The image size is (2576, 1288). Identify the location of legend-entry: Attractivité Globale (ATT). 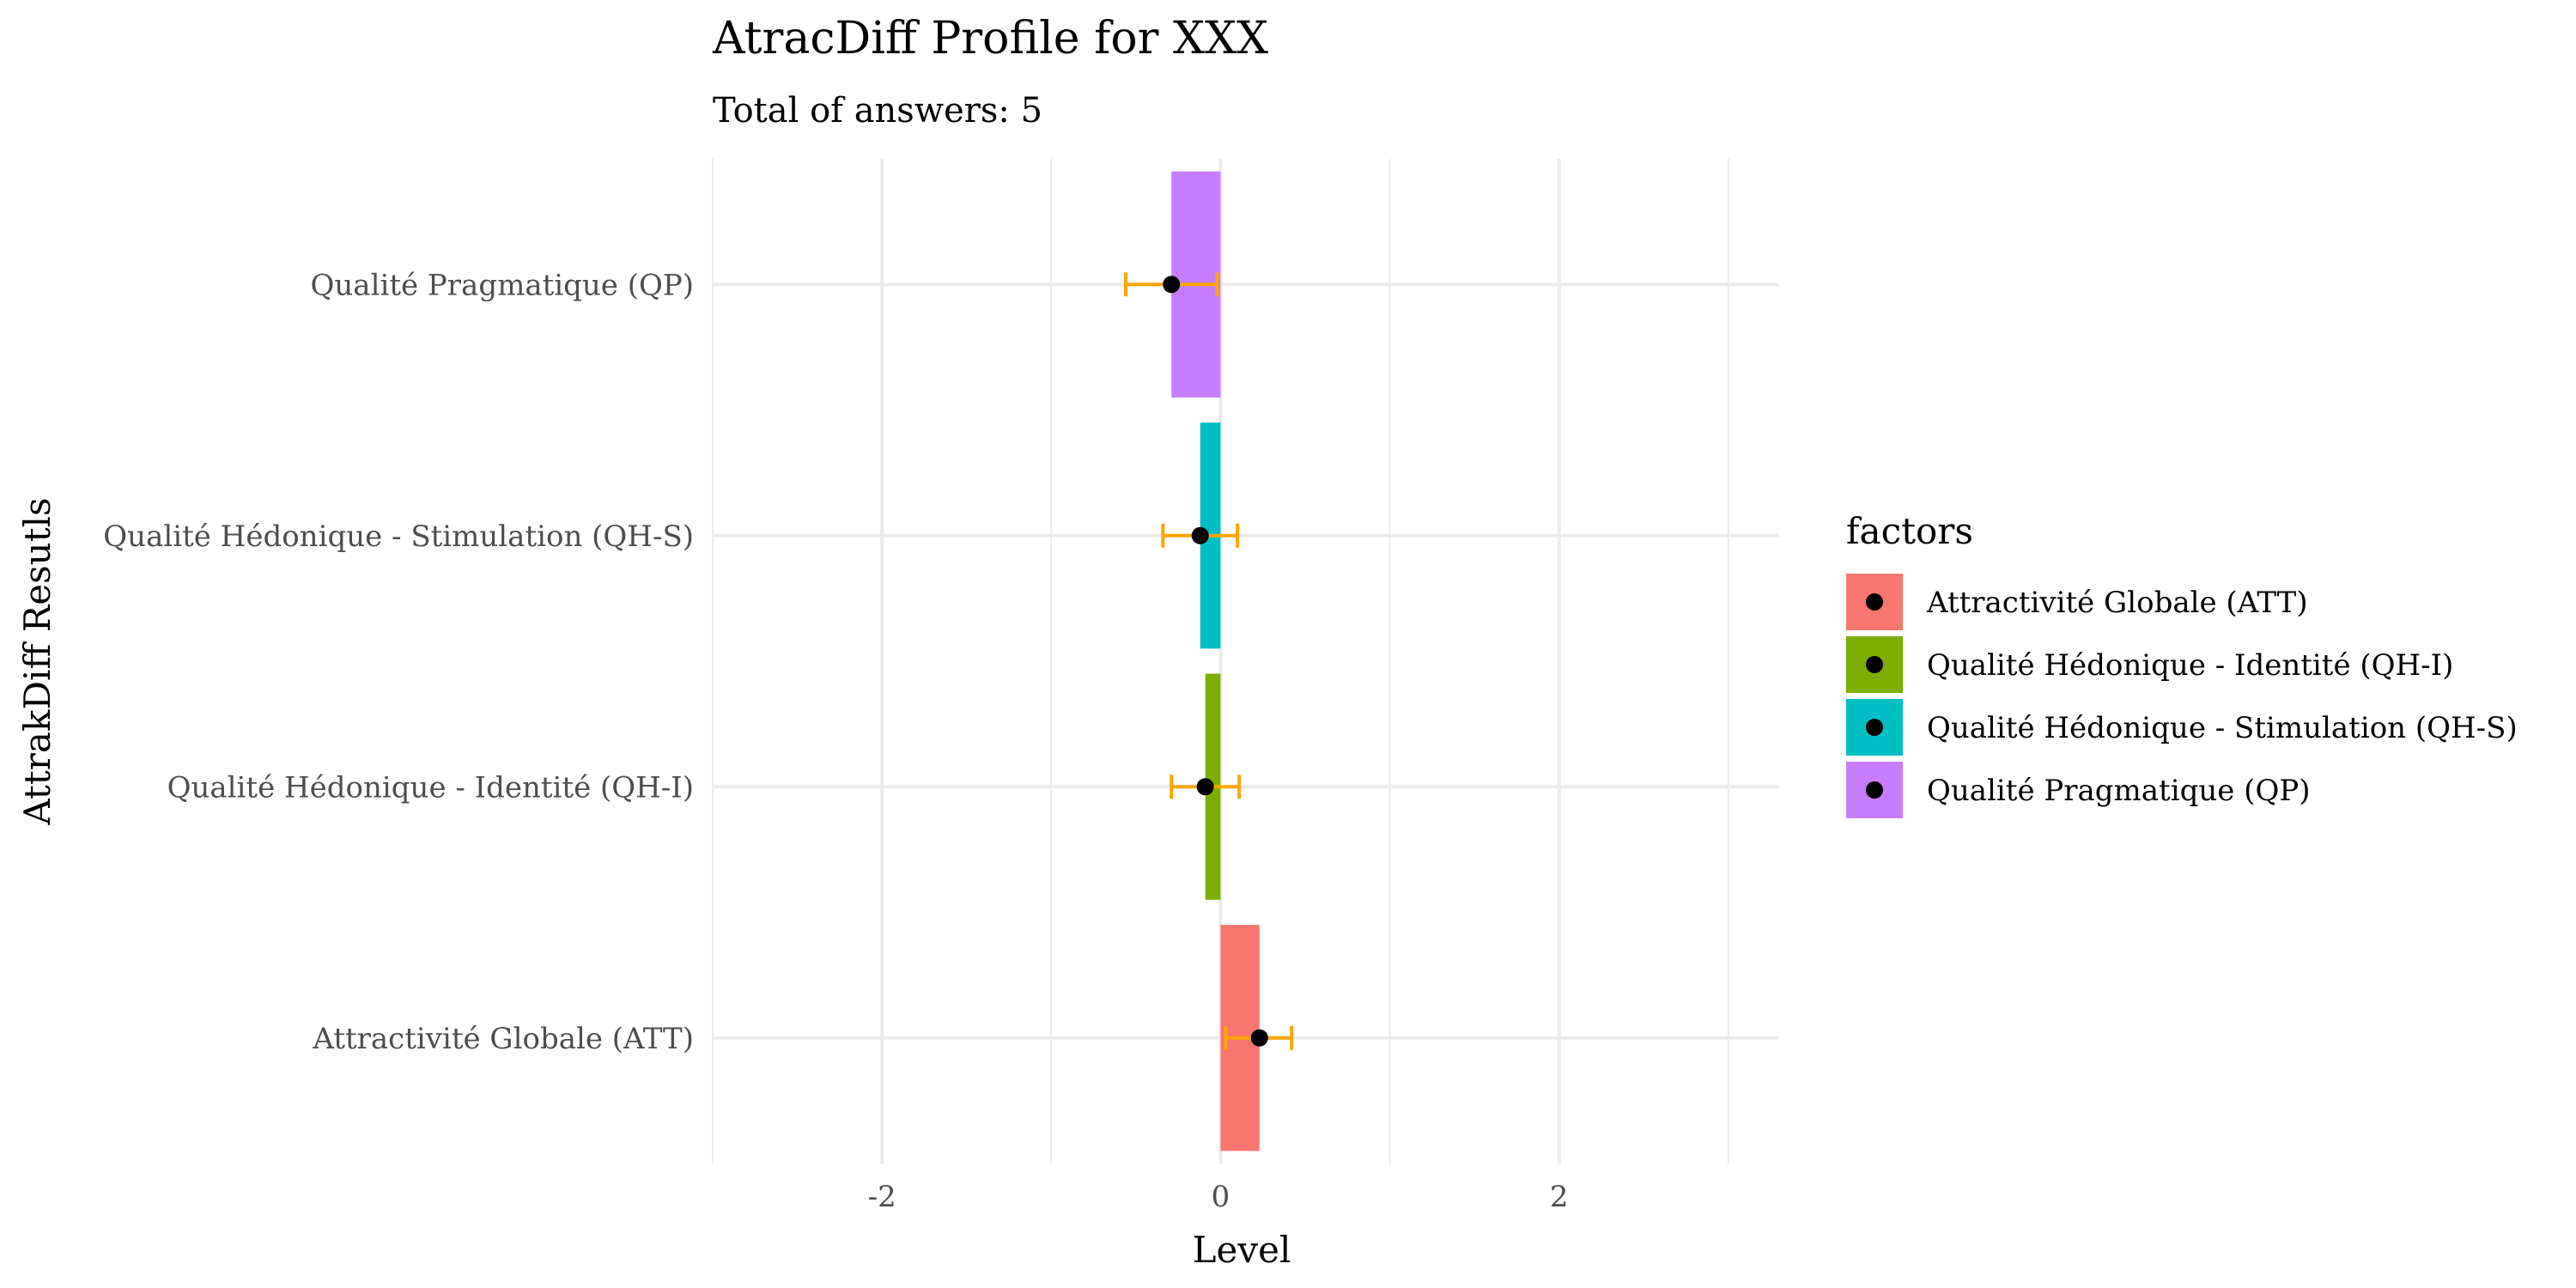
(2077, 602).